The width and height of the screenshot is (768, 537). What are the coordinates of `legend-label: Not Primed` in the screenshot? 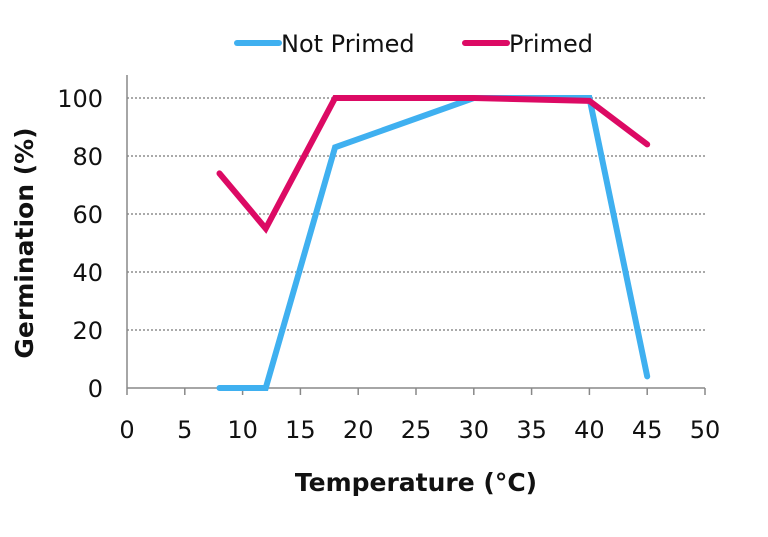 It's located at (348, 44).